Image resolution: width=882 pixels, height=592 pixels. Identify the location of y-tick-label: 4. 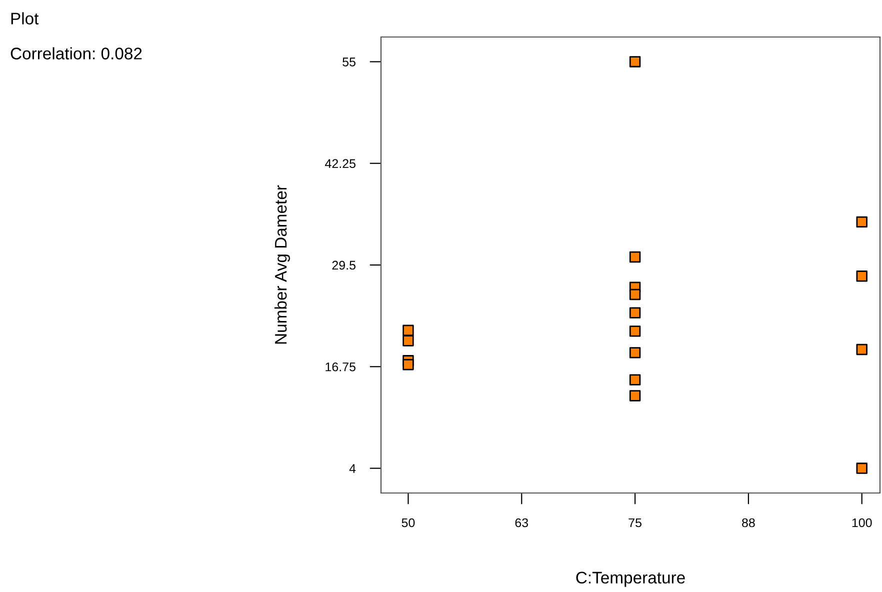
(352, 468).